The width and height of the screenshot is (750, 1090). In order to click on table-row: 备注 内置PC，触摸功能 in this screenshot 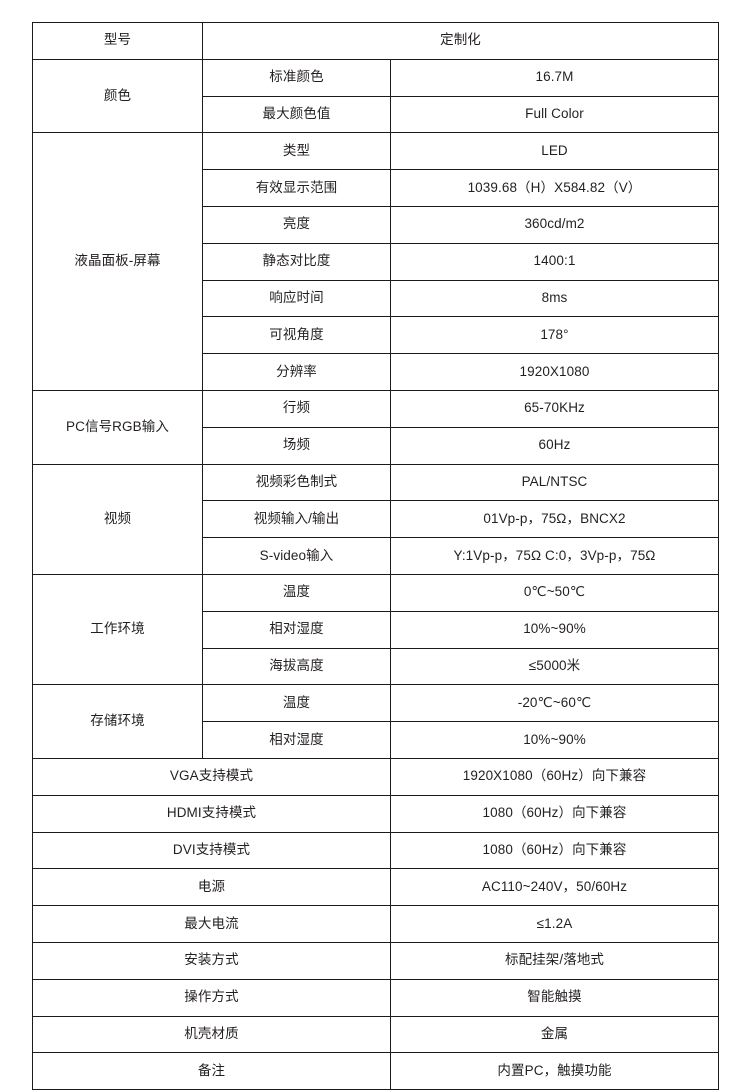, I will do `click(375, 1071)`.